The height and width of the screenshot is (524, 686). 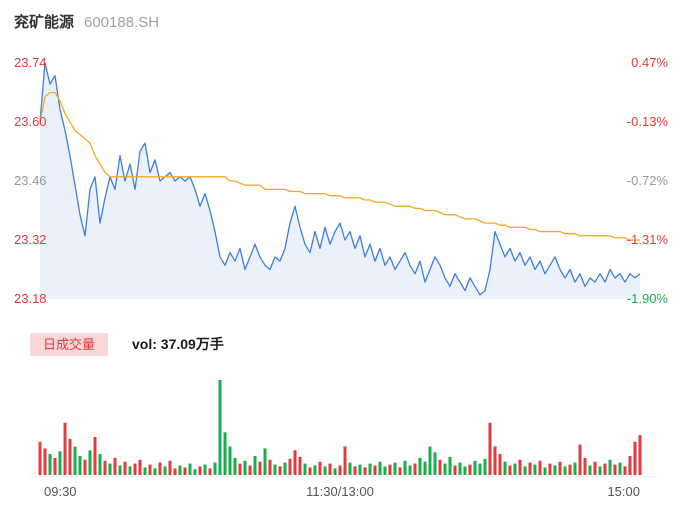 What do you see at coordinates (178, 344) in the screenshot?
I see `volume-value-label: vol: 37.09万手` at bounding box center [178, 344].